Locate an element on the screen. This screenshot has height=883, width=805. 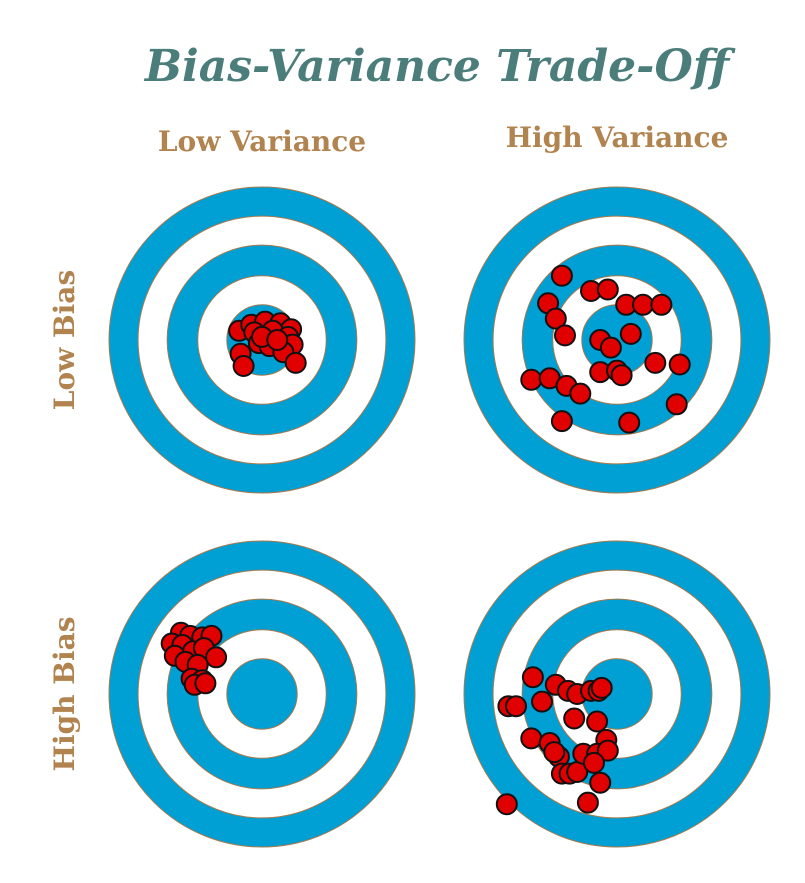
bullseye is located at coordinates (262, 694).